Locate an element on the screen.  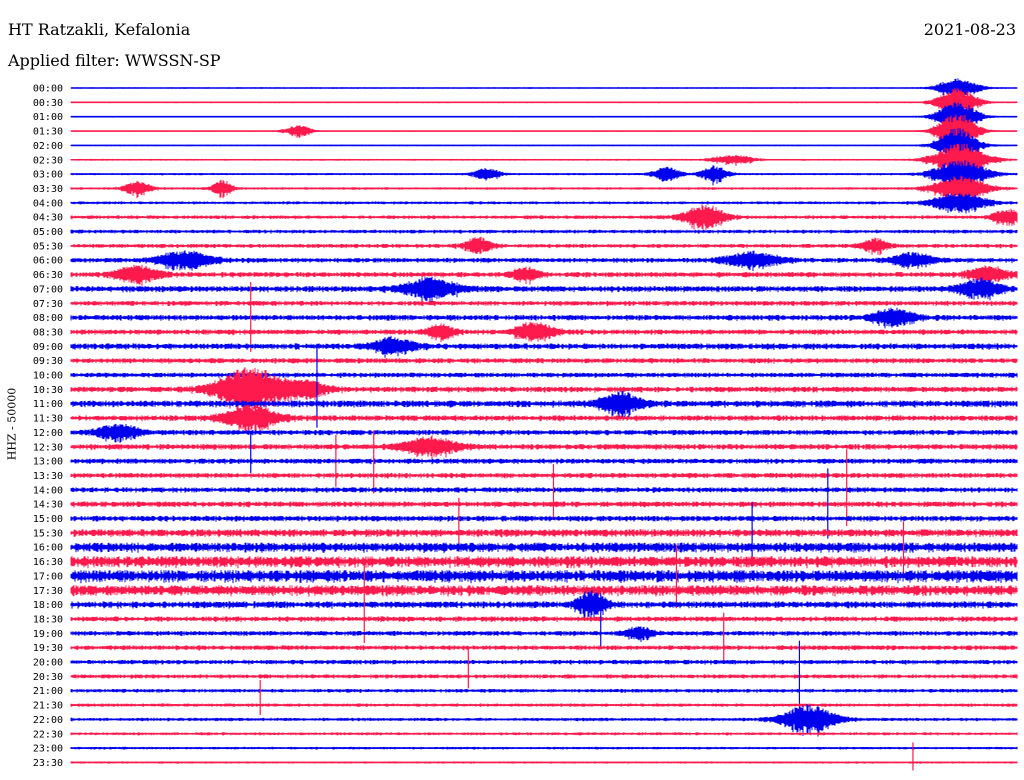
time-label: 15:30 is located at coordinates (48, 533).